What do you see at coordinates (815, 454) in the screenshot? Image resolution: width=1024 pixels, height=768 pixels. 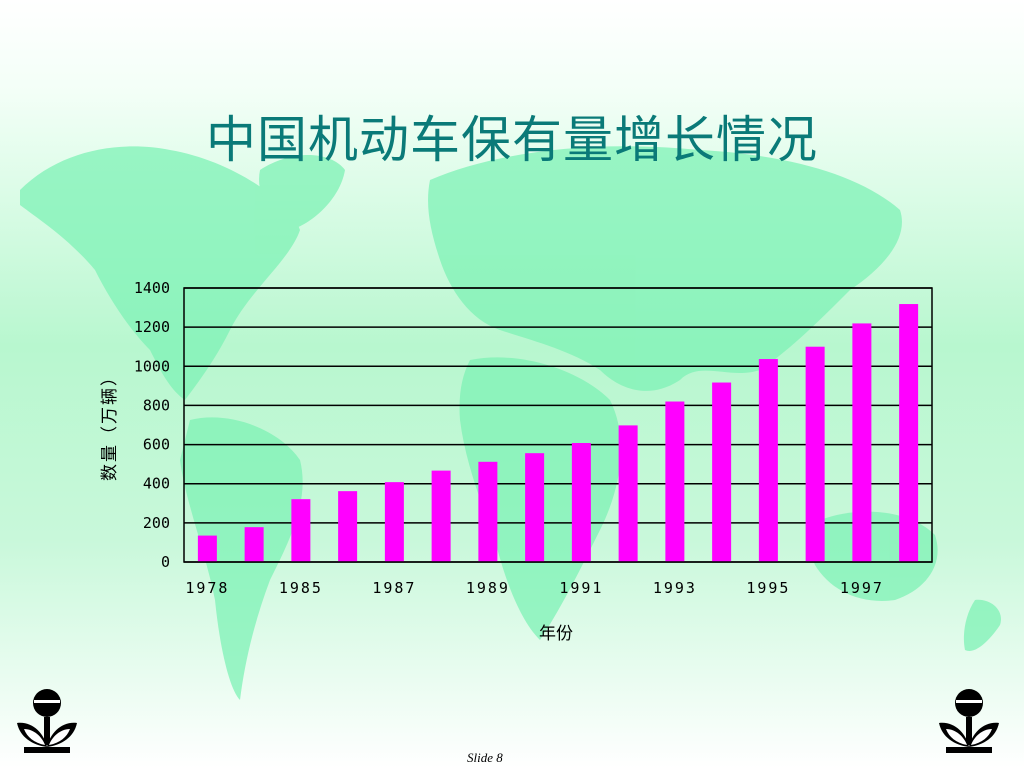 I see `bar-1996` at bounding box center [815, 454].